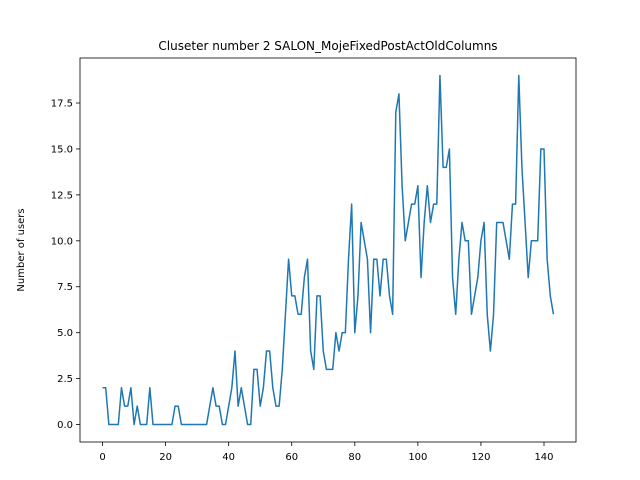 The width and height of the screenshot is (640, 480). Describe the element at coordinates (65, 265) in the screenshot. I see `y-axis-ticks: 0.0 2.5 5.0 7.5 10.0 12.5 15.0 17.5` at that location.